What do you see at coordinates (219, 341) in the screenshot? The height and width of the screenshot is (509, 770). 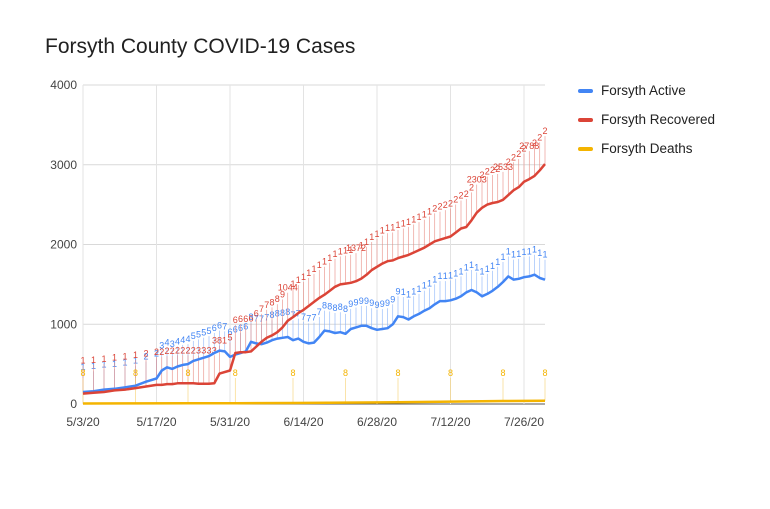 I see `data-label: 381` at bounding box center [219, 341].